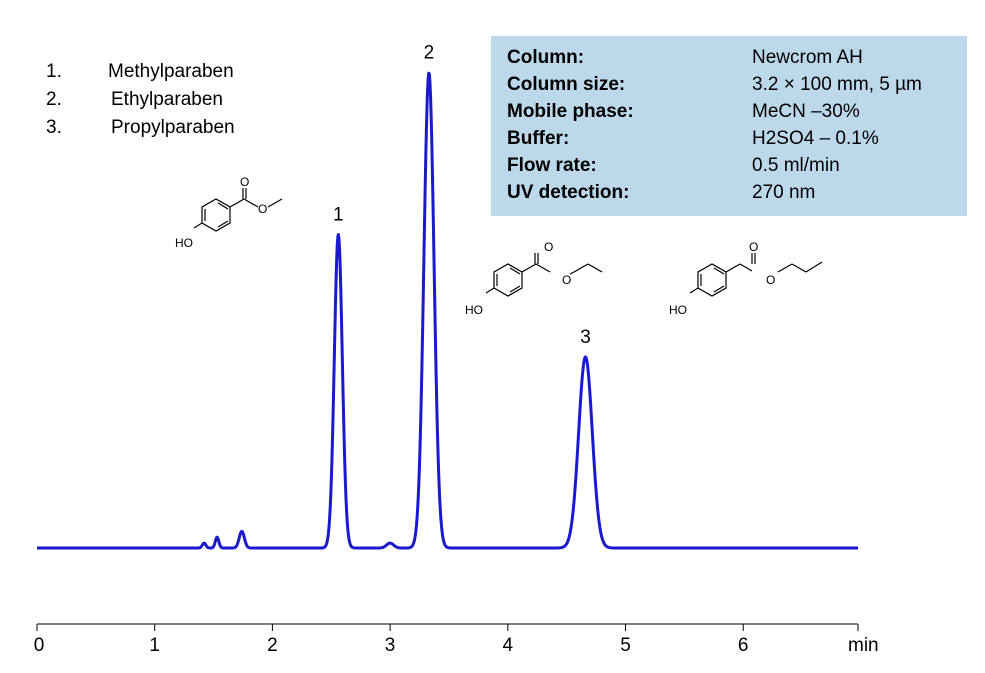 The height and width of the screenshot is (673, 985). What do you see at coordinates (727, 193) in the screenshot?
I see `condition-row: UV detection: 270 nm` at bounding box center [727, 193].